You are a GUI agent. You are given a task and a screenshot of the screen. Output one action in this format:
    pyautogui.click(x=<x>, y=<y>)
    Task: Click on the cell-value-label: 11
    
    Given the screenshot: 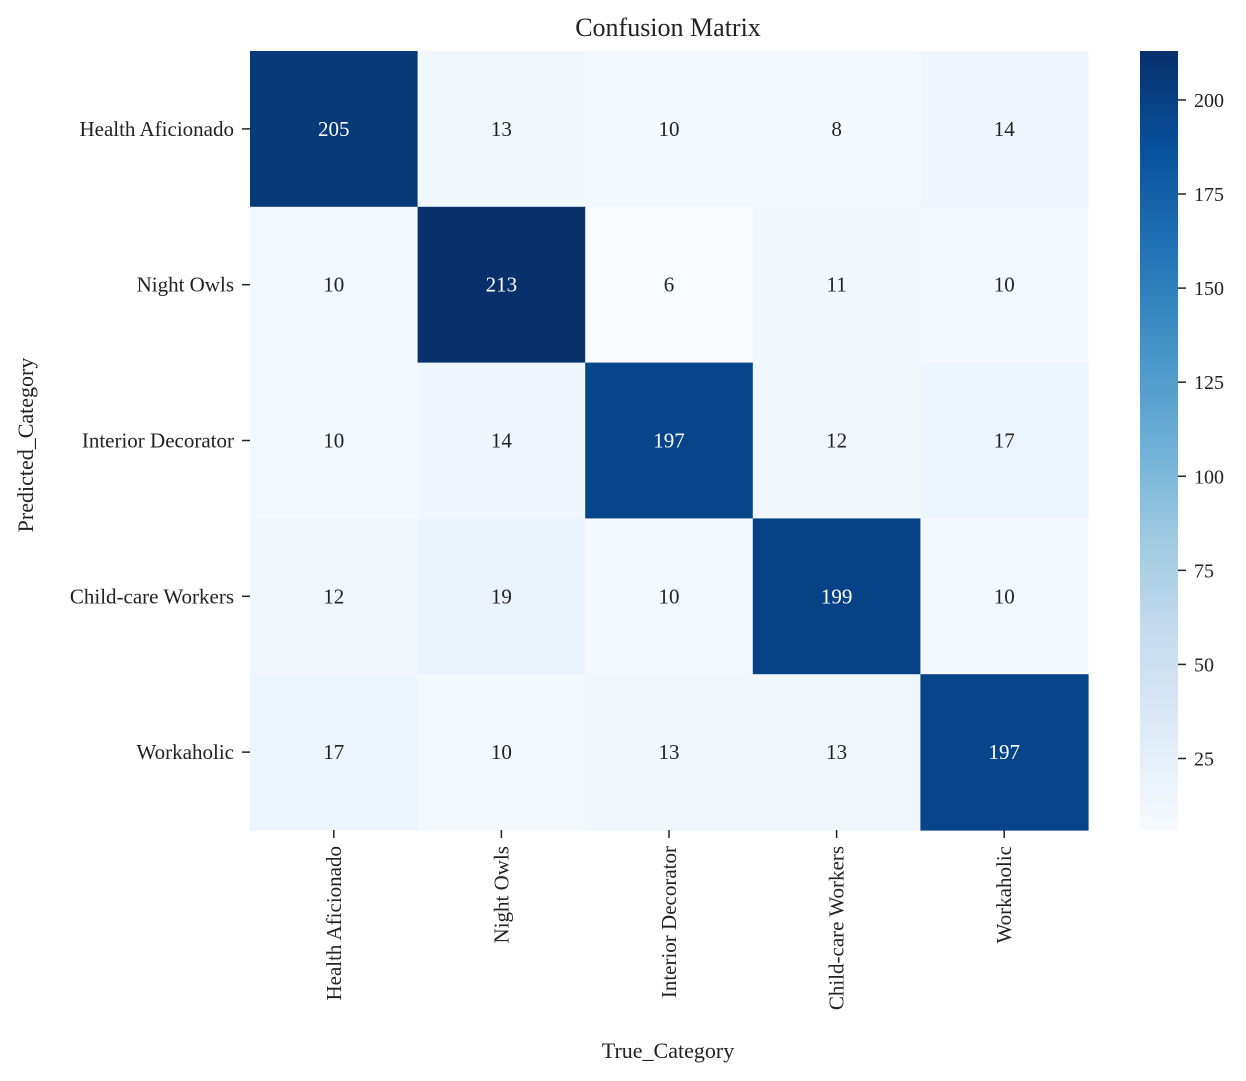 What is the action you would take?
    pyautogui.click(x=836, y=285)
    